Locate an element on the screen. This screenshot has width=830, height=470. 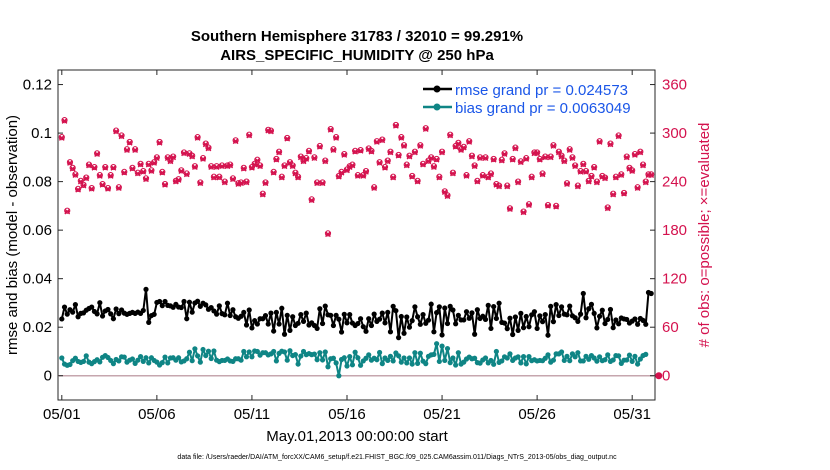
y-tick-label-left: 0.06 is located at coordinates (37, 230).